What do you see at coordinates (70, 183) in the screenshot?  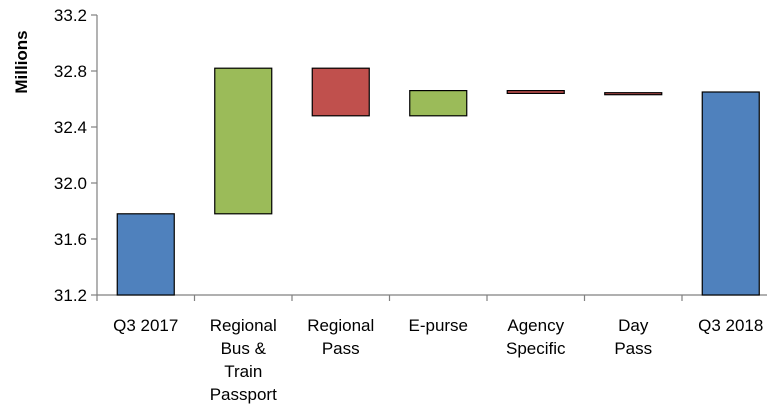 I see `y-tick-label: 32.0` at bounding box center [70, 183].